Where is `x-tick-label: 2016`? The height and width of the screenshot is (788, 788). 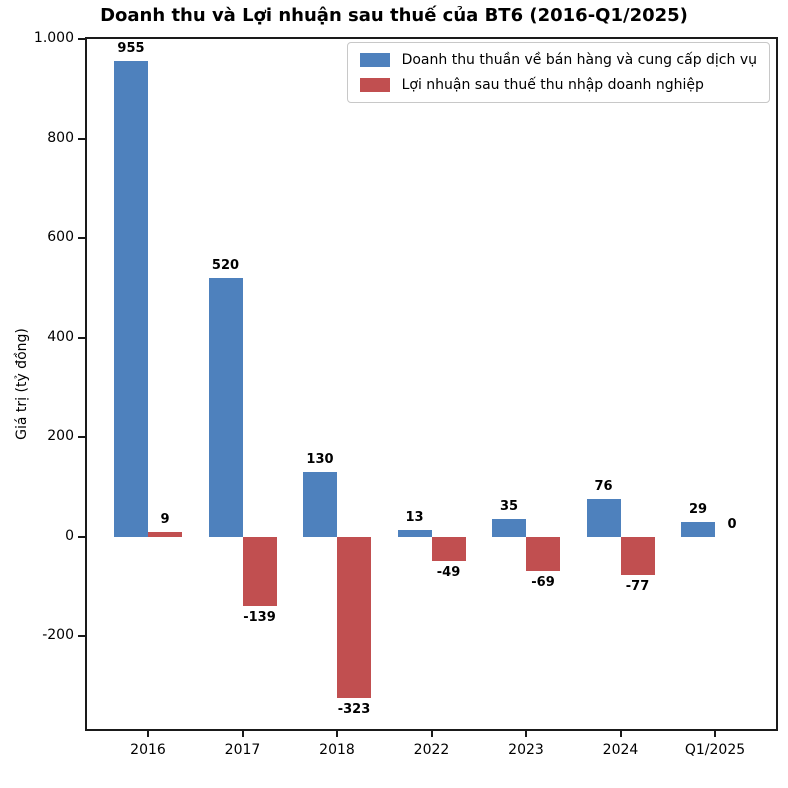
x-tick-label: 2016 is located at coordinates (148, 750).